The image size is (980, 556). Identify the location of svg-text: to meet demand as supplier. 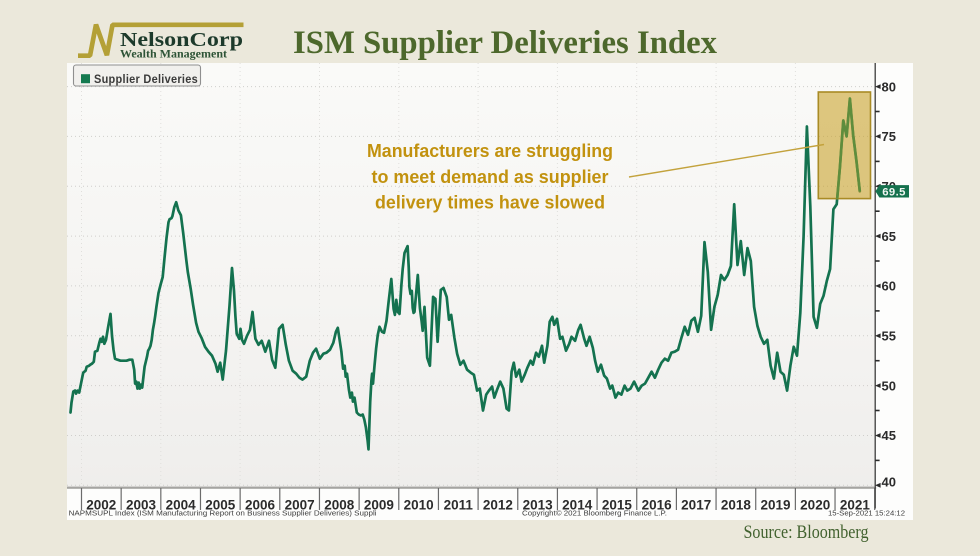
(490, 176).